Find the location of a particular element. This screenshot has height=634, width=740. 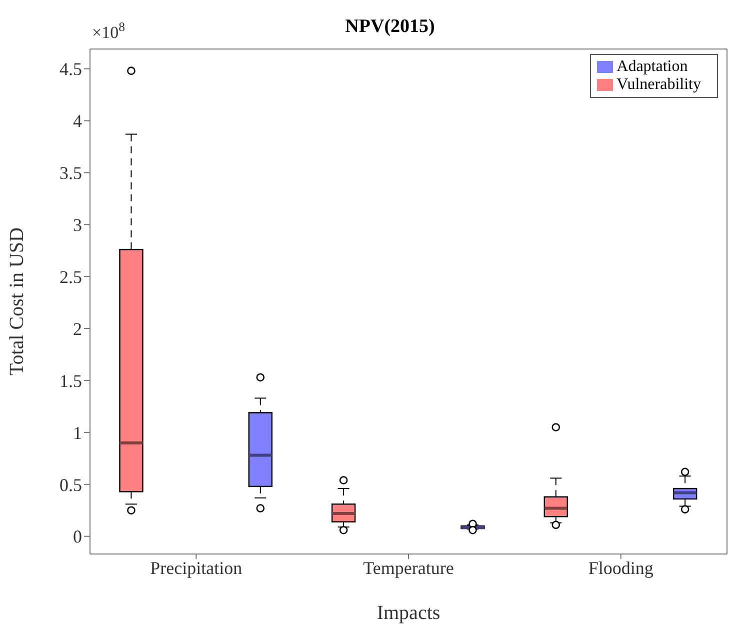

legend-label: Vulnerability is located at coordinates (658, 84).